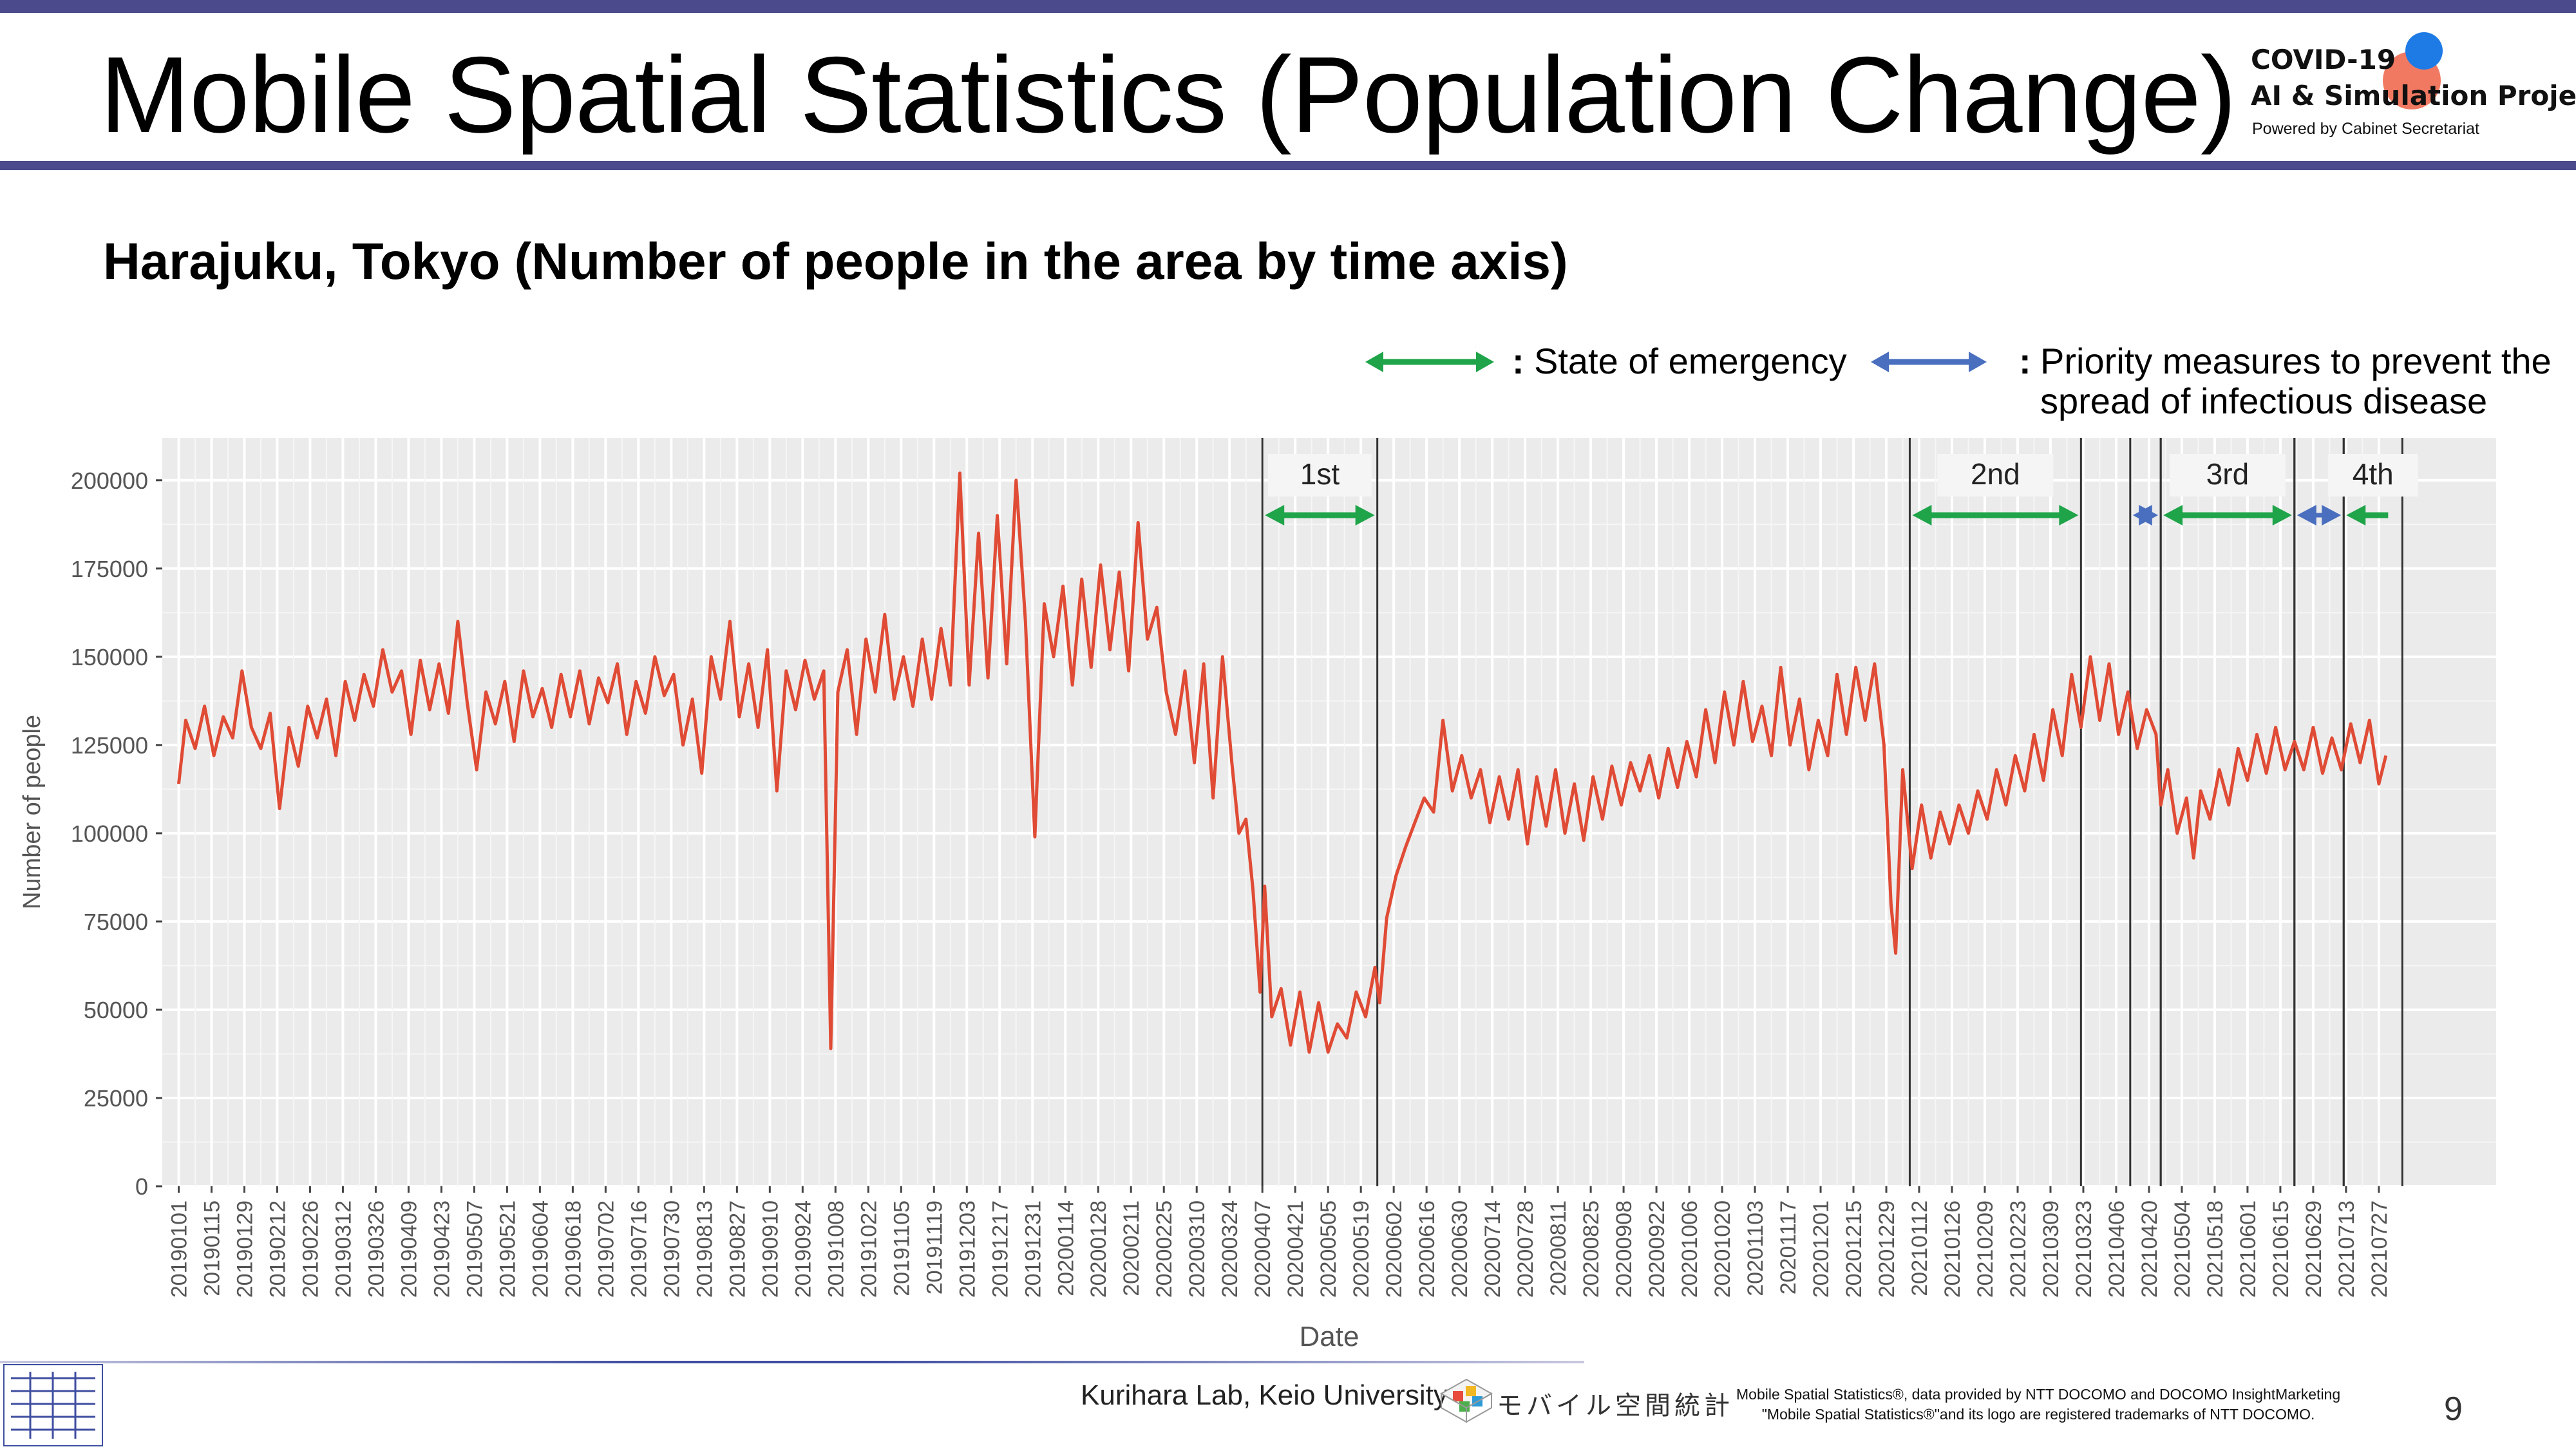  Describe the element at coordinates (1230, 1249) in the screenshot. I see `x-tick-label: 20200324` at that location.